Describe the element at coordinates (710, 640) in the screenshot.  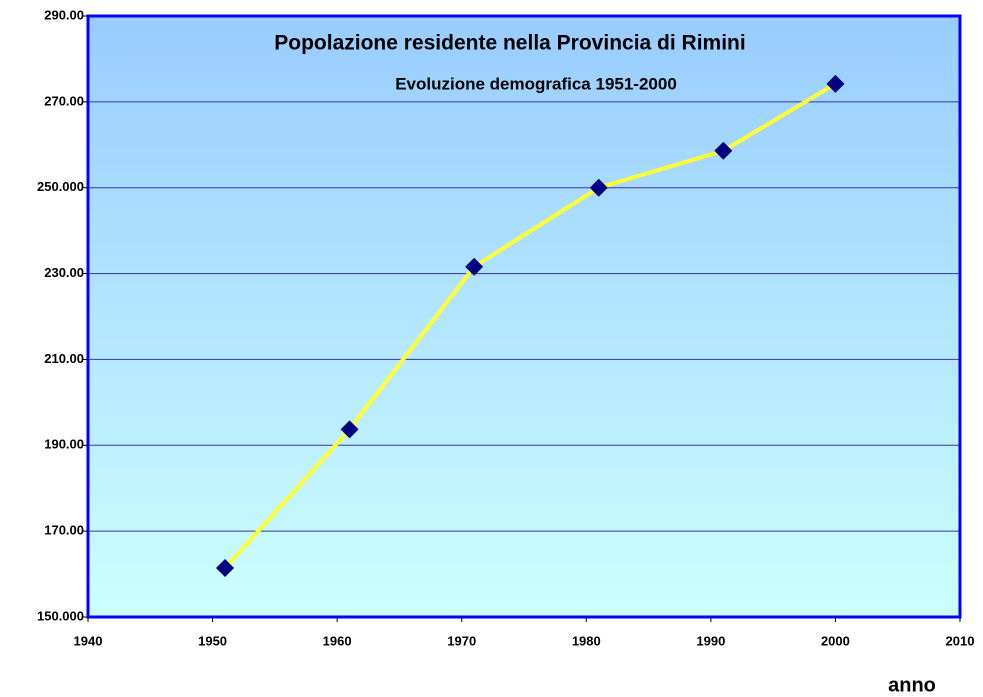
I see `x-tick-label: 1990` at that location.